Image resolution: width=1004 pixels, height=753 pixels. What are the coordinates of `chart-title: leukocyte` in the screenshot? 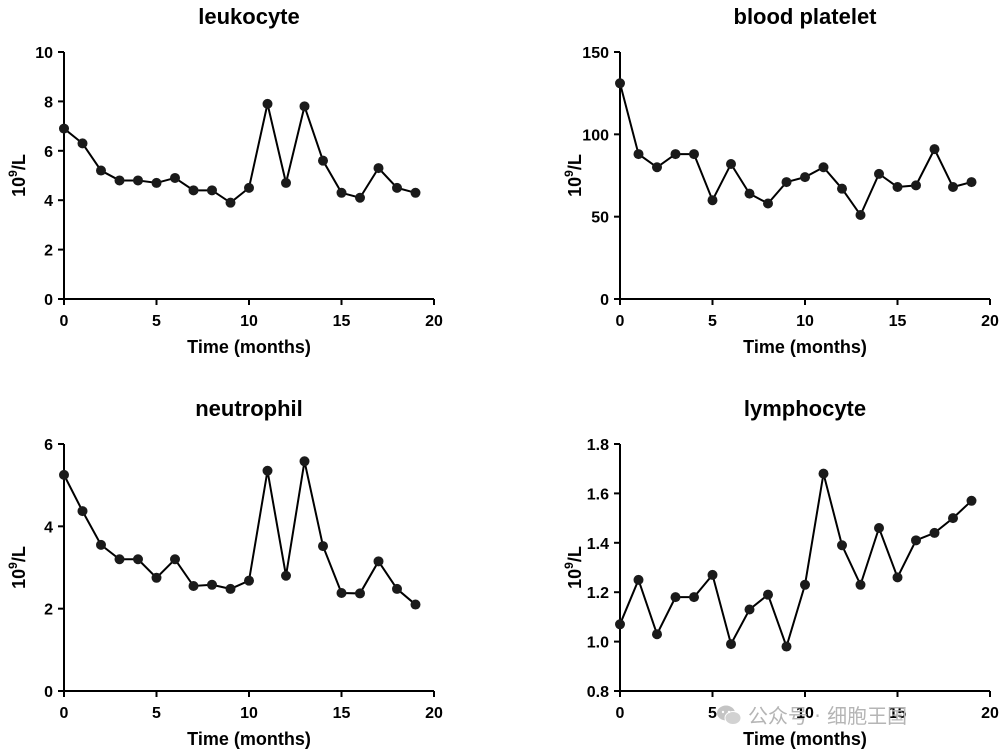 It's located at (249, 16).